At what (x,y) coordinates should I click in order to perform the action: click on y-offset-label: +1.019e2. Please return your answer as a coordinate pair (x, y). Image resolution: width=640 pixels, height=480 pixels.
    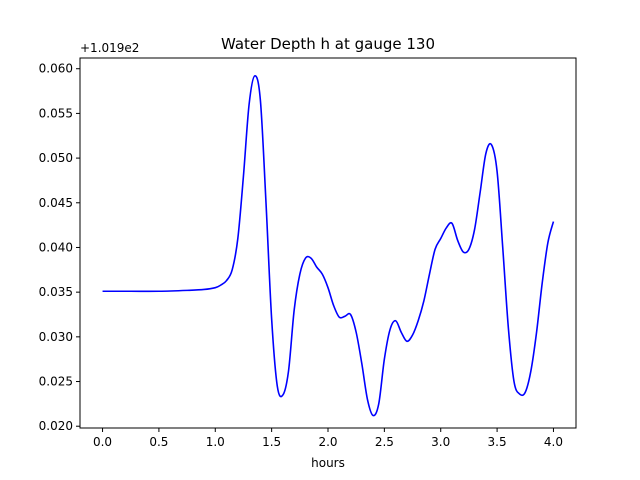
    Looking at the image, I should click on (109, 48).